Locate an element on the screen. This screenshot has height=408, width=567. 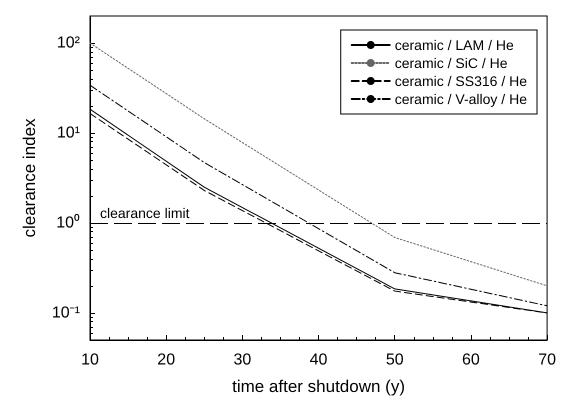
y-tick-label: 10⁻¹ is located at coordinates (66, 313).